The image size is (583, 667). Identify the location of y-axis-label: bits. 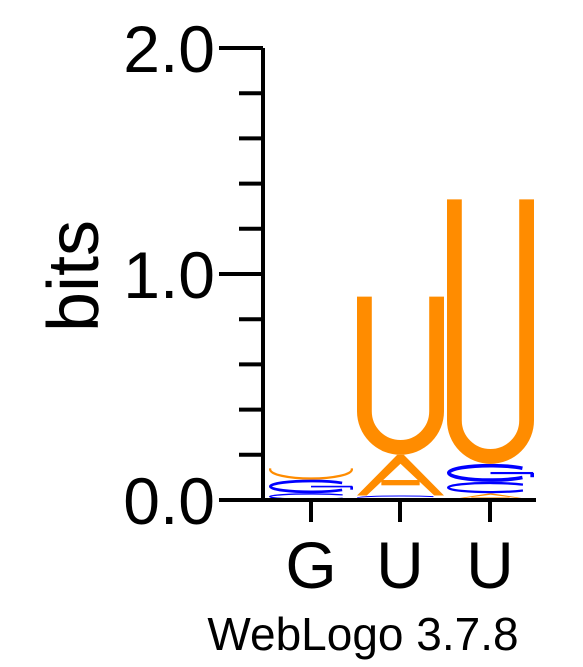
(74, 276).